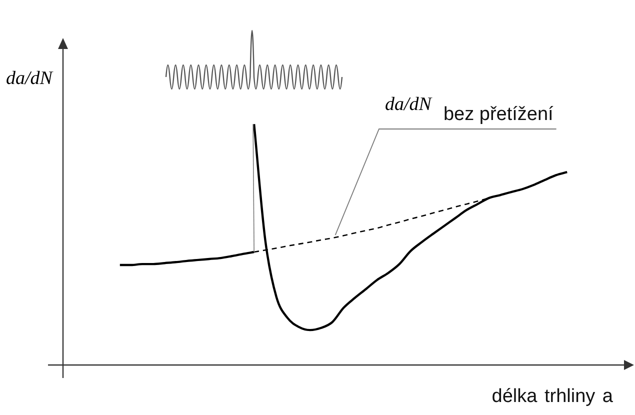 This screenshot has width=635, height=415. What do you see at coordinates (29, 78) in the screenshot?
I see `y-axis-title: da/dN` at bounding box center [29, 78].